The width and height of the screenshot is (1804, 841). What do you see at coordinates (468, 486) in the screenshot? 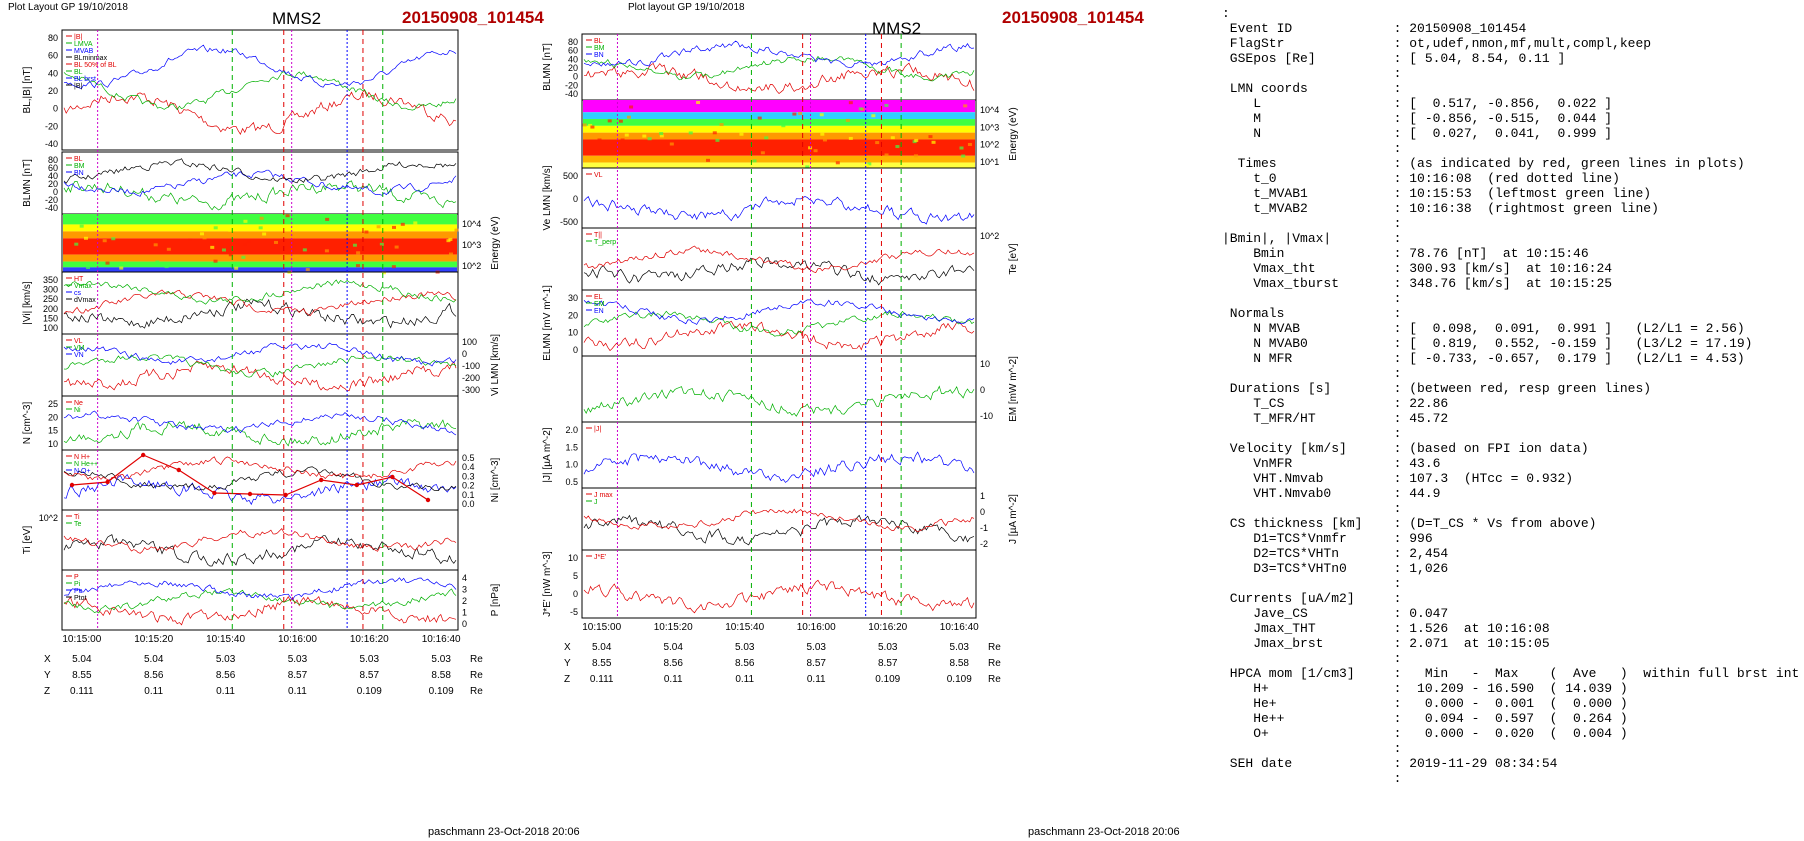
I see `y-tick-label: 0.2` at bounding box center [468, 486].